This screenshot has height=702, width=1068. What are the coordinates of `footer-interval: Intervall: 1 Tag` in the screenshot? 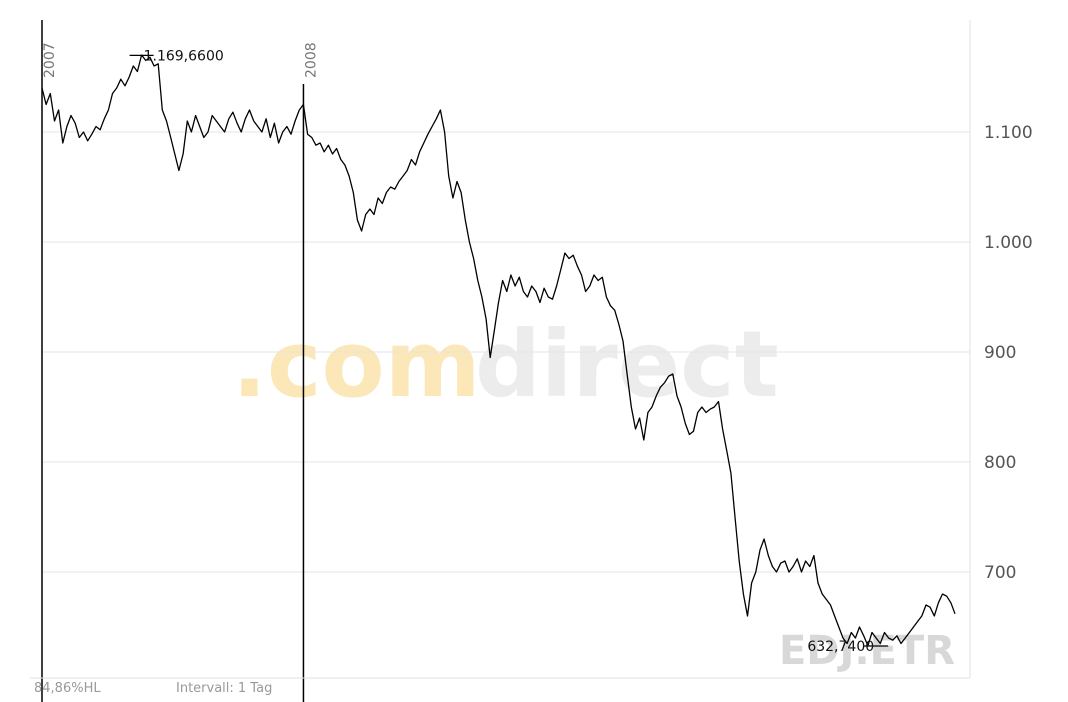 It's located at (224, 688).